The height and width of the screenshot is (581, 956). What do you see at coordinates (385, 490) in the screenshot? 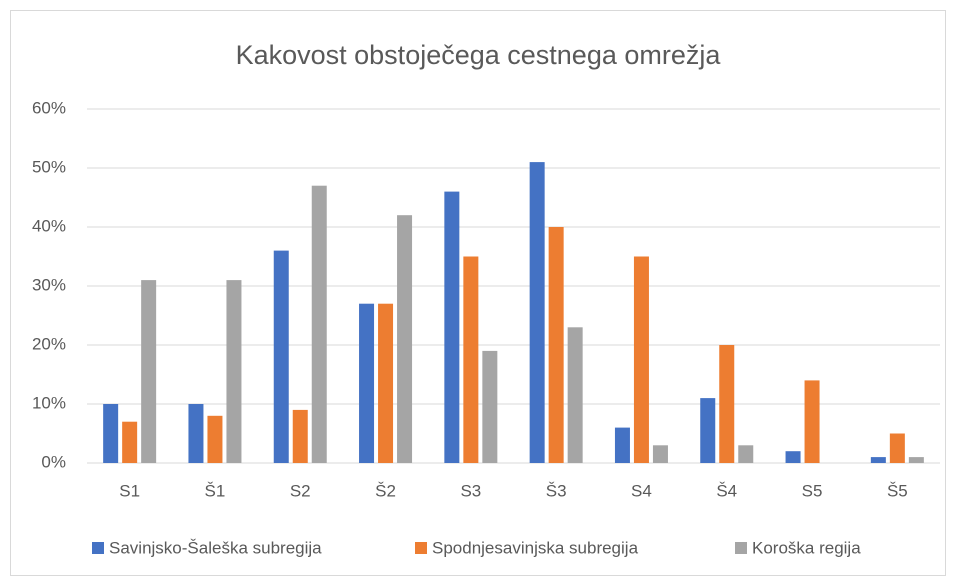
I see `x-tick-label: Š2` at bounding box center [385, 490].